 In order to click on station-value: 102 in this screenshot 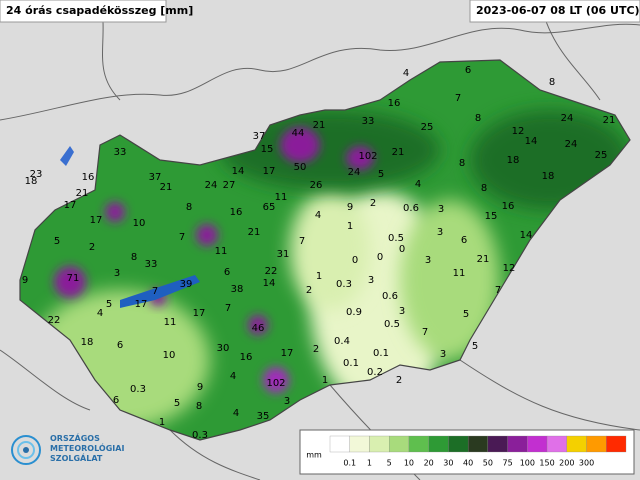, I will do `click(367, 156)`.